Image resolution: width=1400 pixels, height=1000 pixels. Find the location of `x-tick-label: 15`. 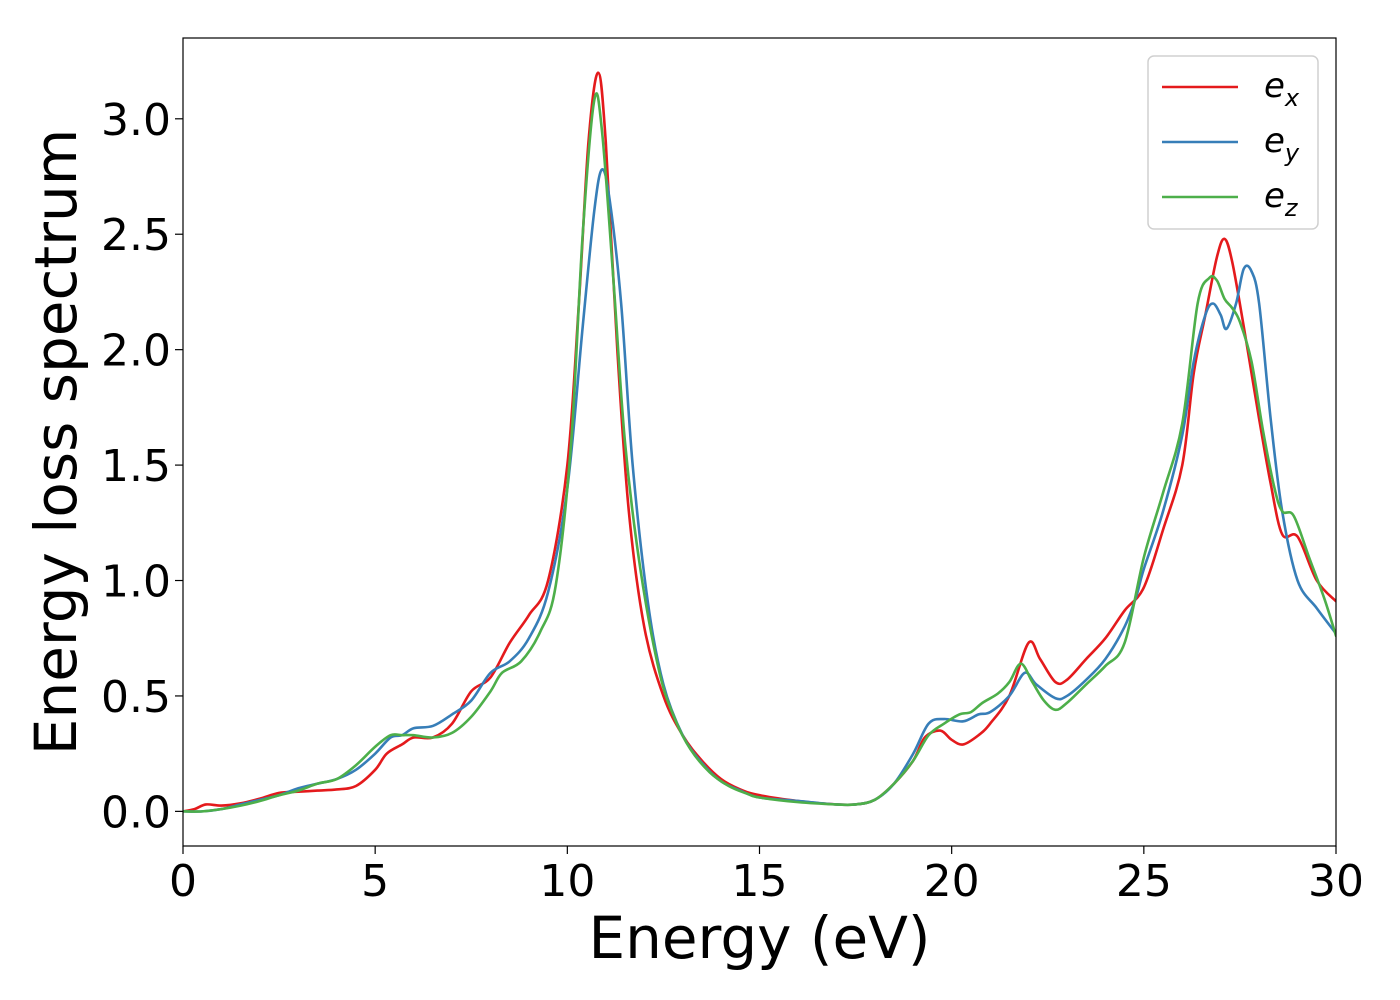

x-tick-label: 15 is located at coordinates (760, 881).